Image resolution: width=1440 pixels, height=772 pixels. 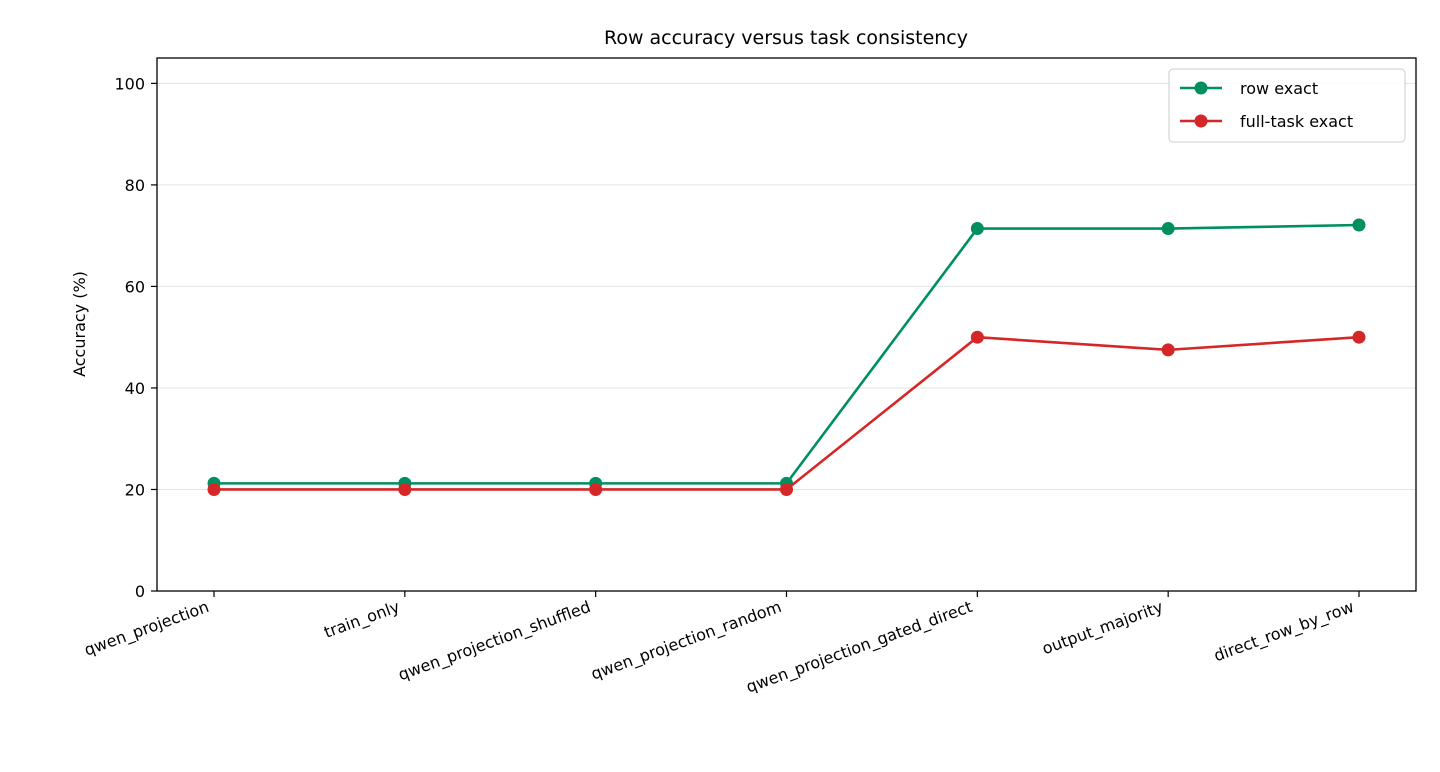 What do you see at coordinates (1284, 631) in the screenshot?
I see `x-tick-label: direct_row_by_row` at bounding box center [1284, 631].